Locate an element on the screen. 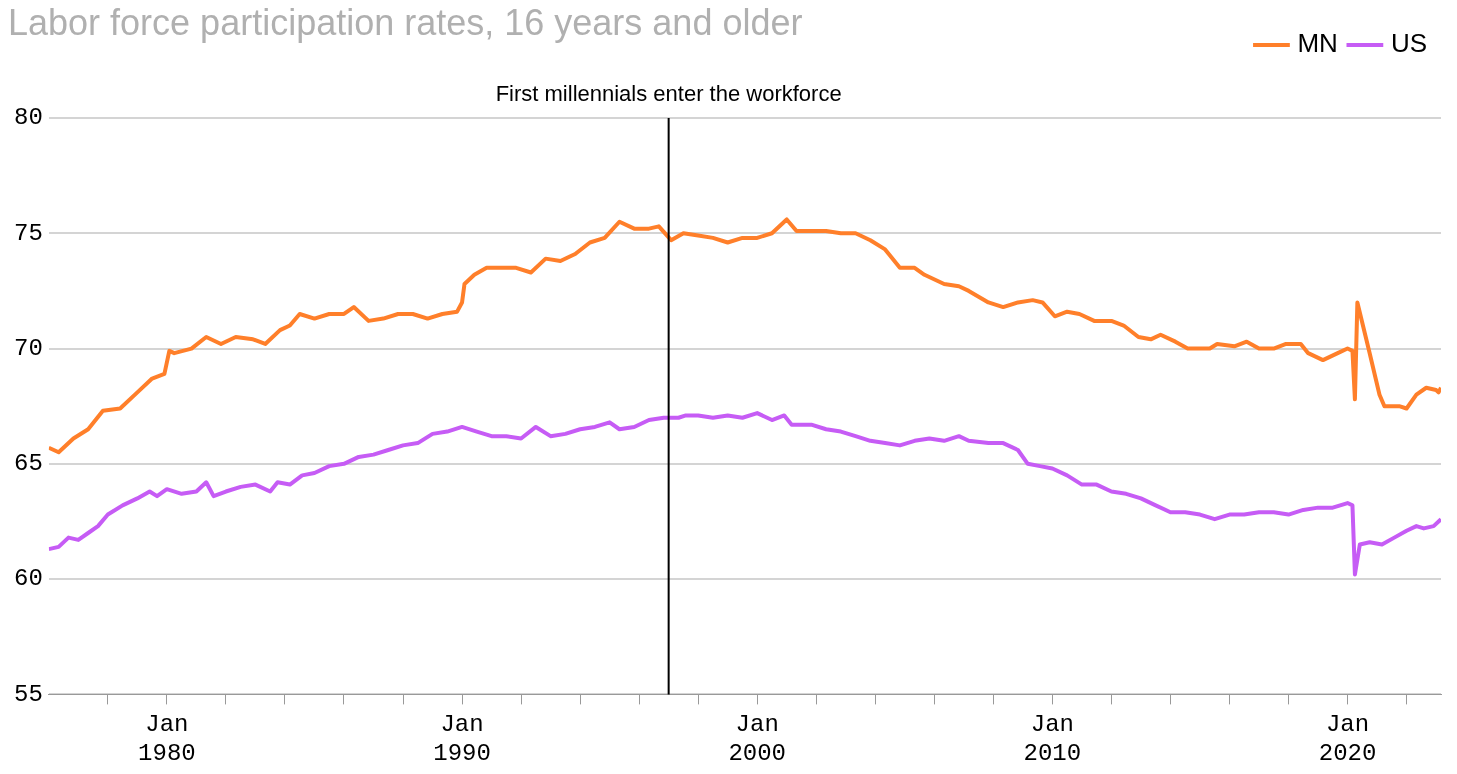 The height and width of the screenshot is (774, 1457). x-tick-label: Jan 2020 is located at coordinates (1347, 739).